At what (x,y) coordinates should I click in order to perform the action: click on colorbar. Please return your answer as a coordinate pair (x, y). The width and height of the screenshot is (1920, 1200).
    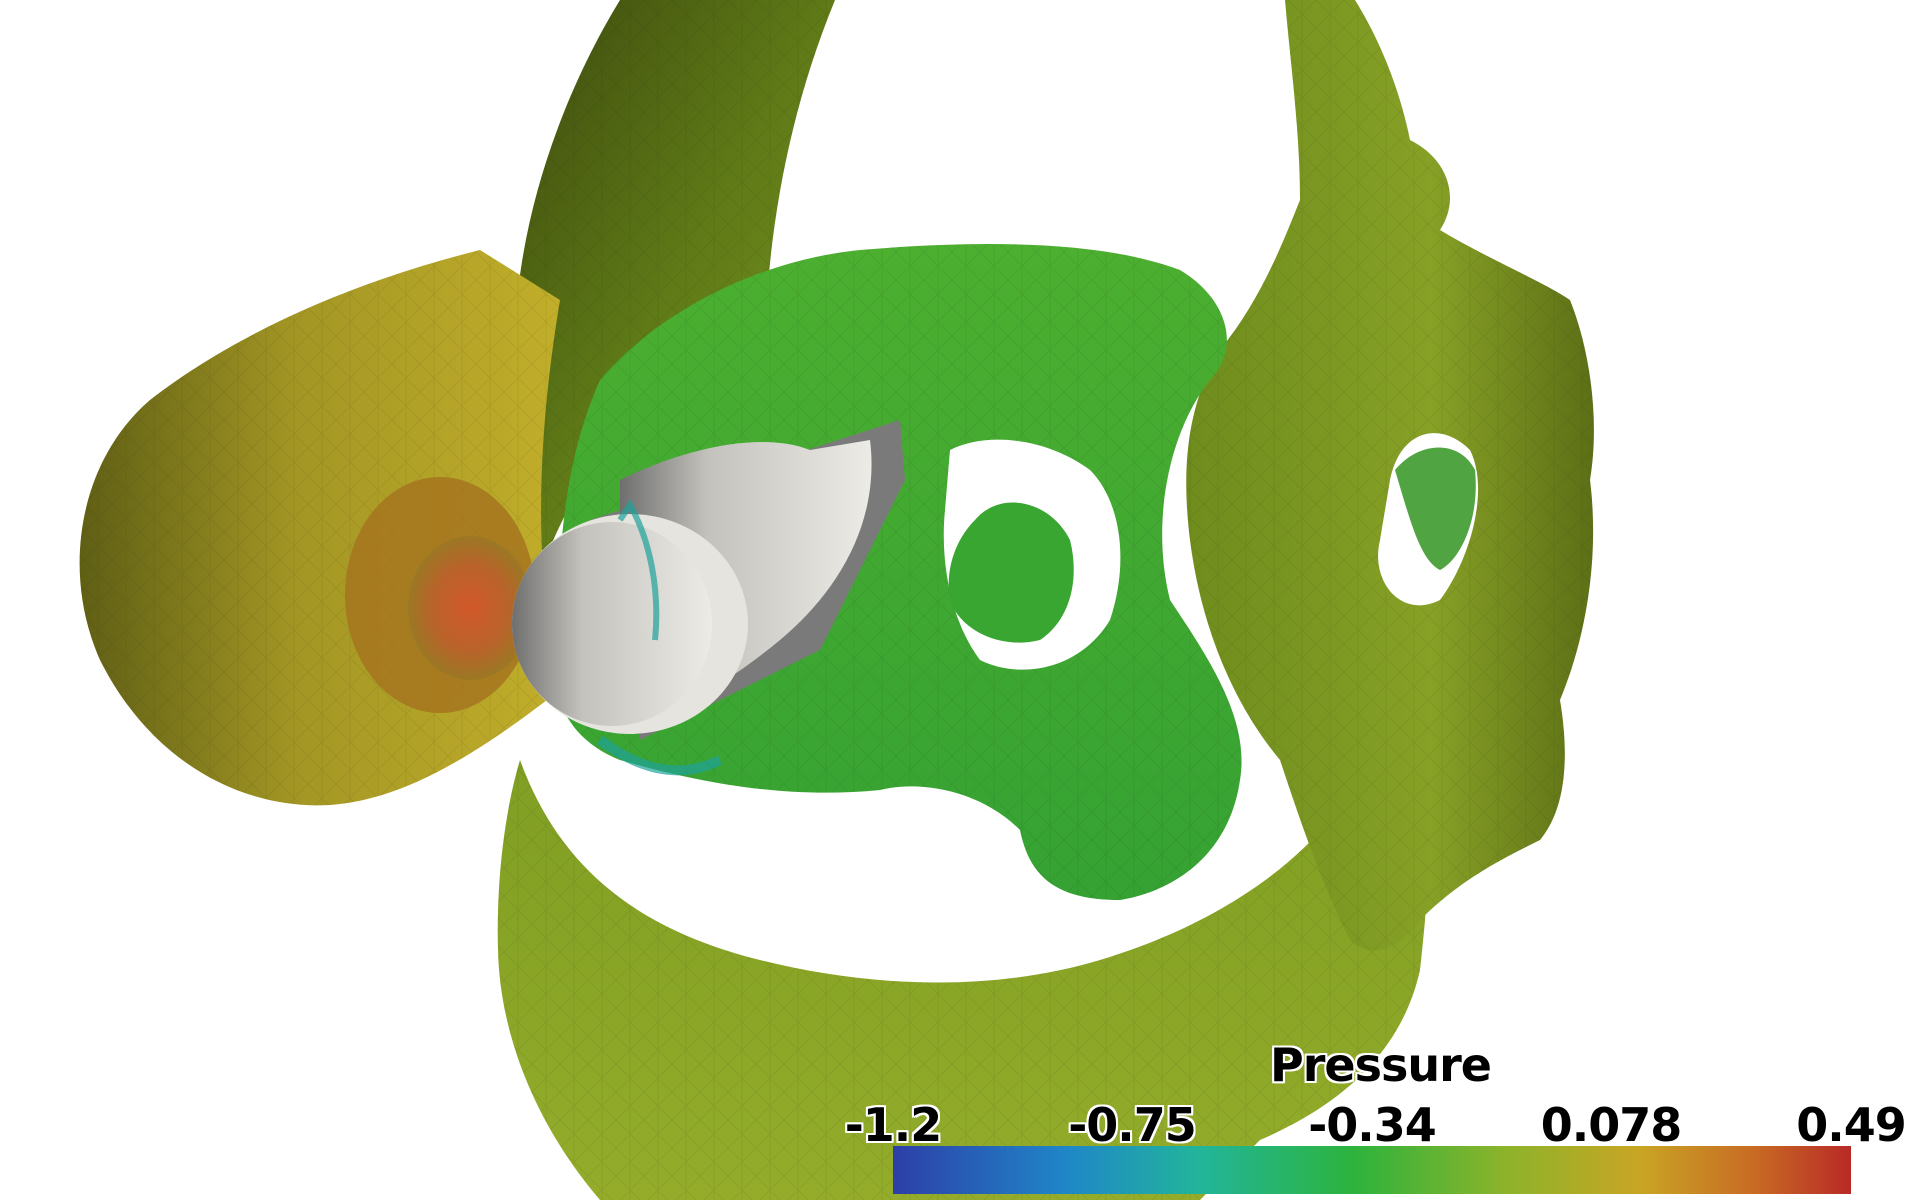
    Looking at the image, I should click on (1372, 1170).